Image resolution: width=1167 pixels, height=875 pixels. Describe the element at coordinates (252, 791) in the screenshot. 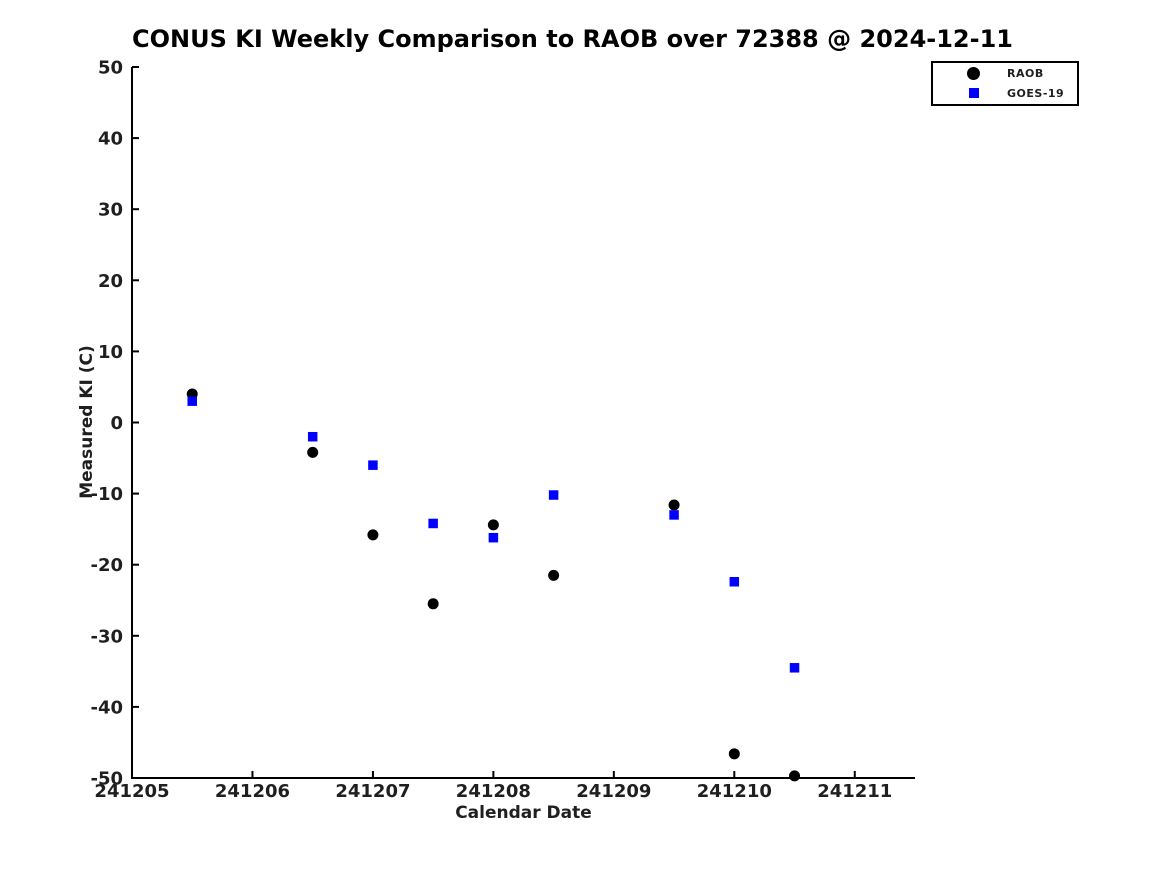

I see `x-tick-label: 241206` at that location.